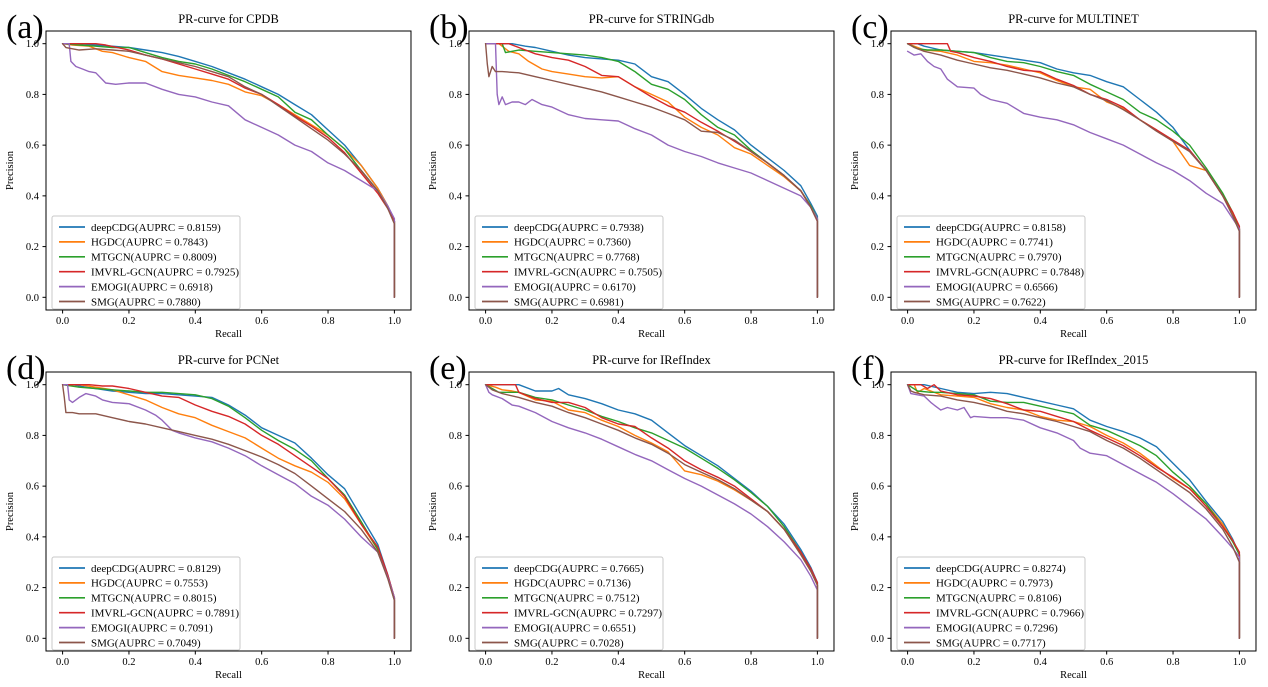 The width and height of the screenshot is (1268, 687). What do you see at coordinates (868, 368) in the screenshot?
I see `panel-letter-f: (f)` at bounding box center [868, 368].